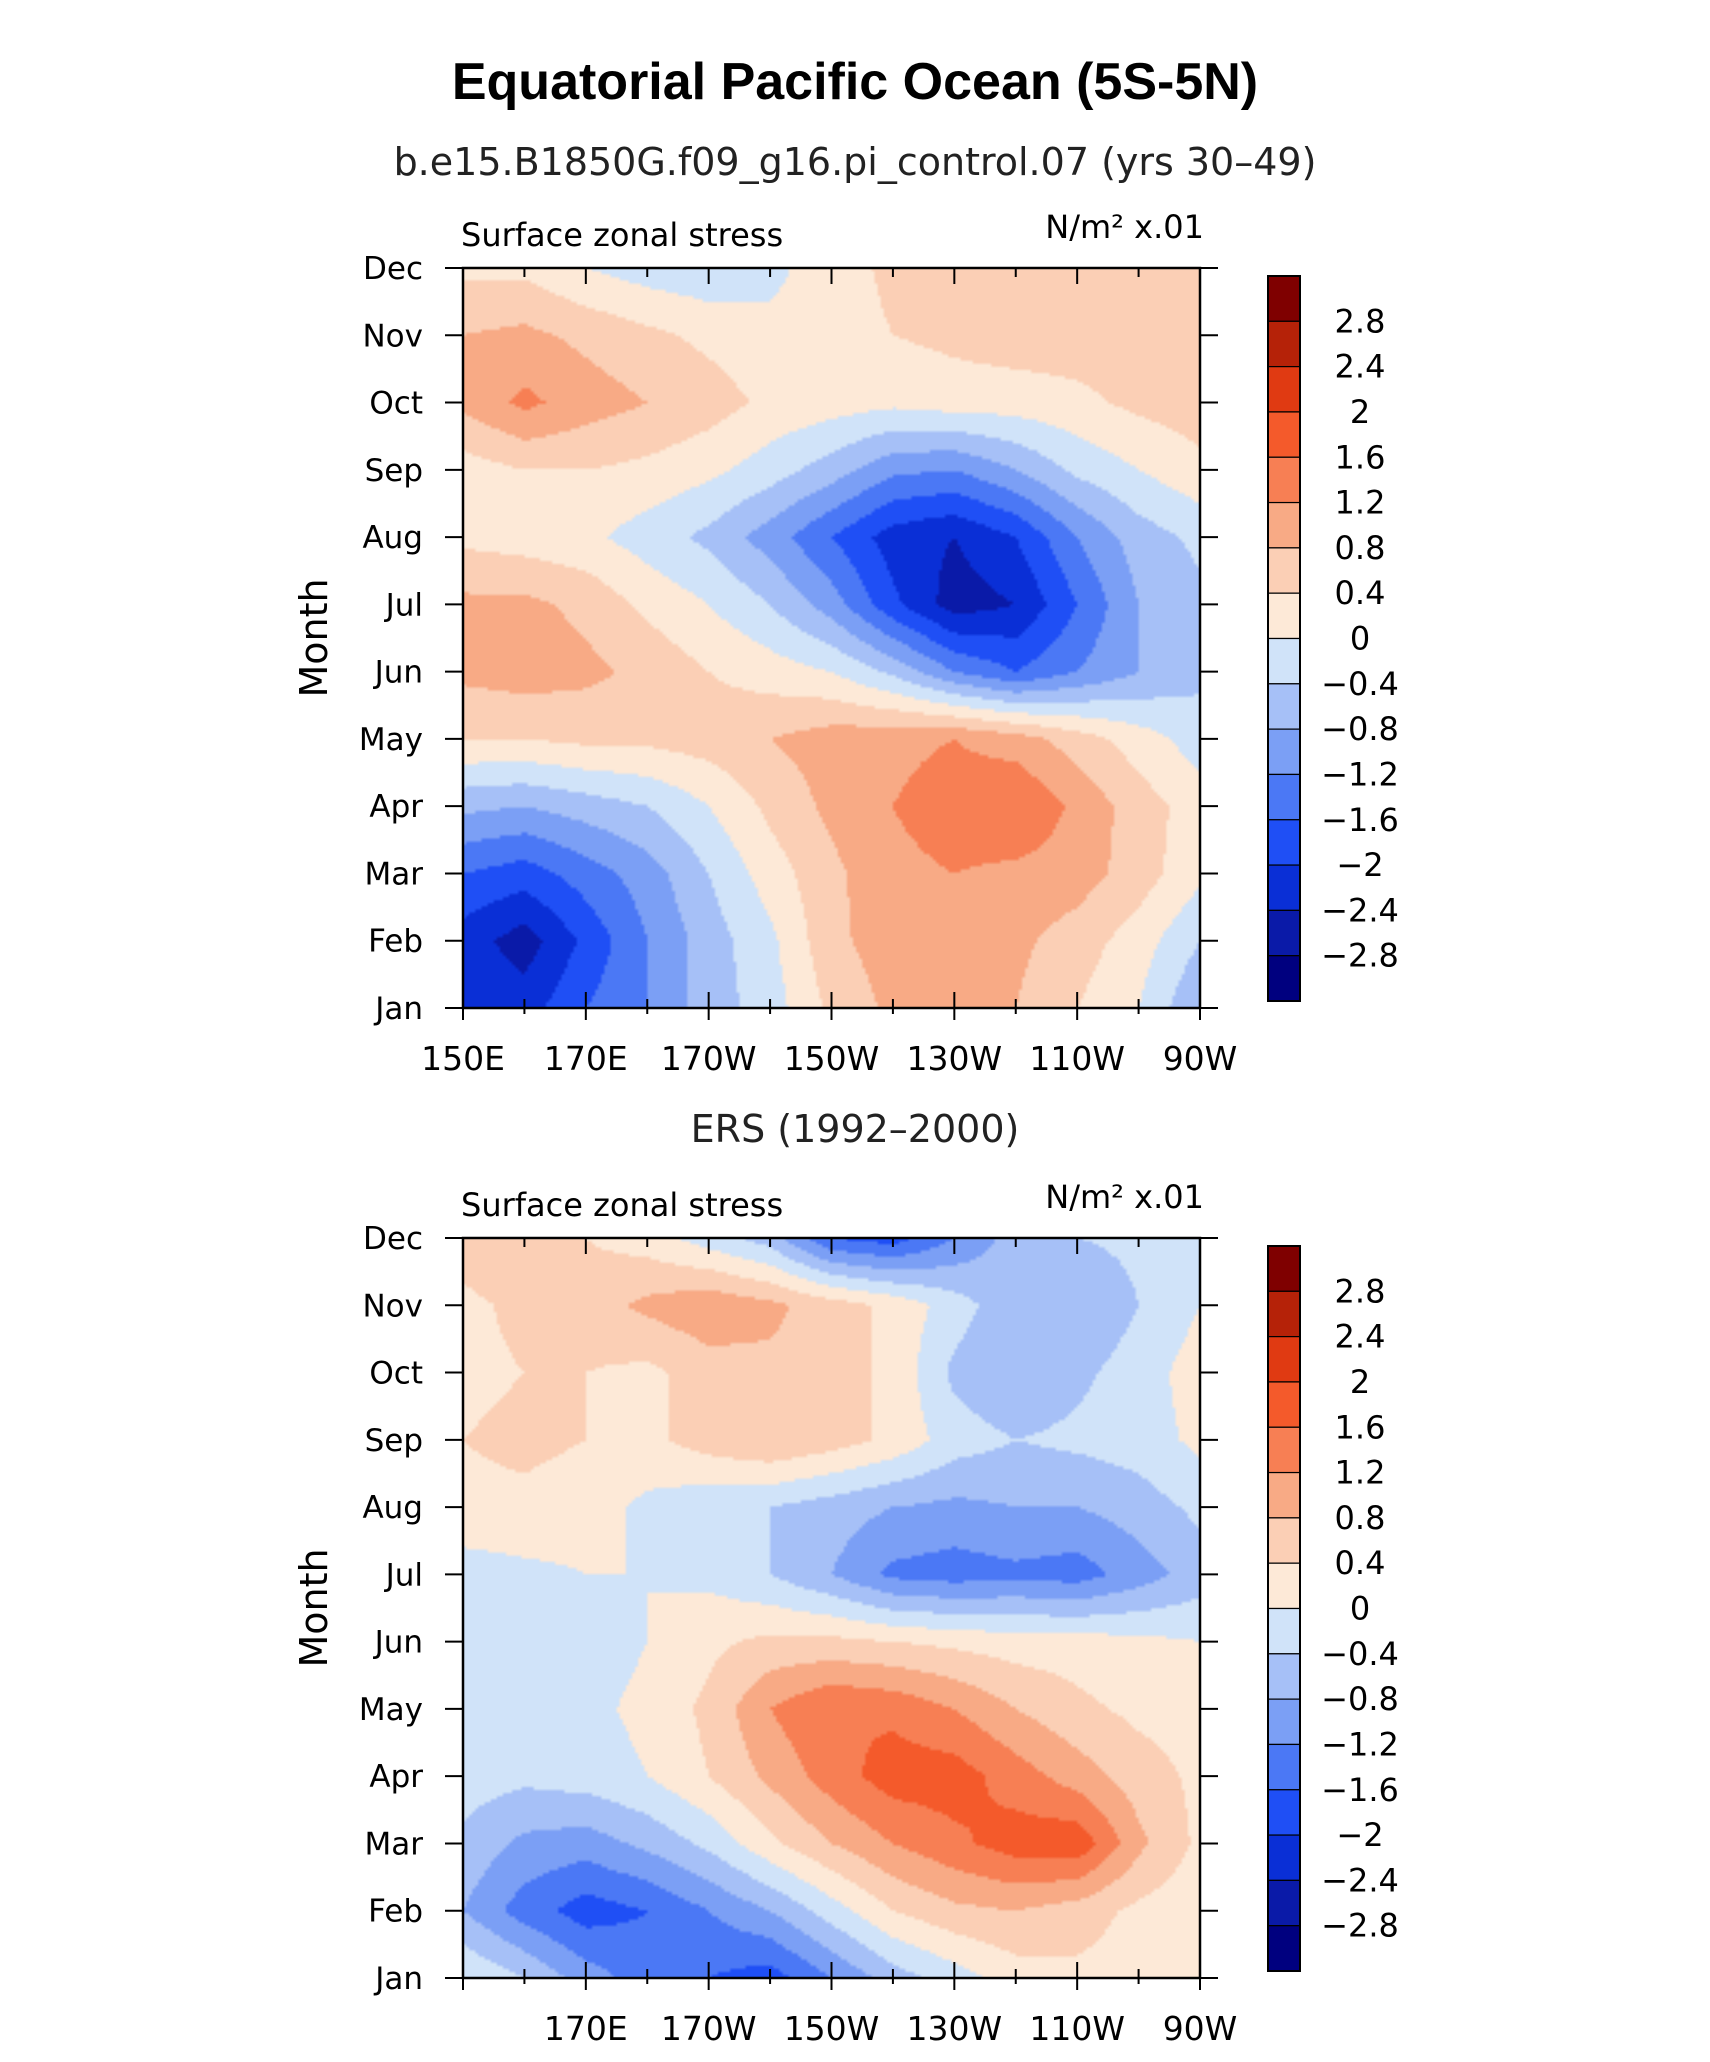 Image resolution: width=1710 pixels, height=2062 pixels. What do you see at coordinates (955, 2028) in the screenshot?
I see `panel-2-x-tick-label: 130W` at bounding box center [955, 2028].